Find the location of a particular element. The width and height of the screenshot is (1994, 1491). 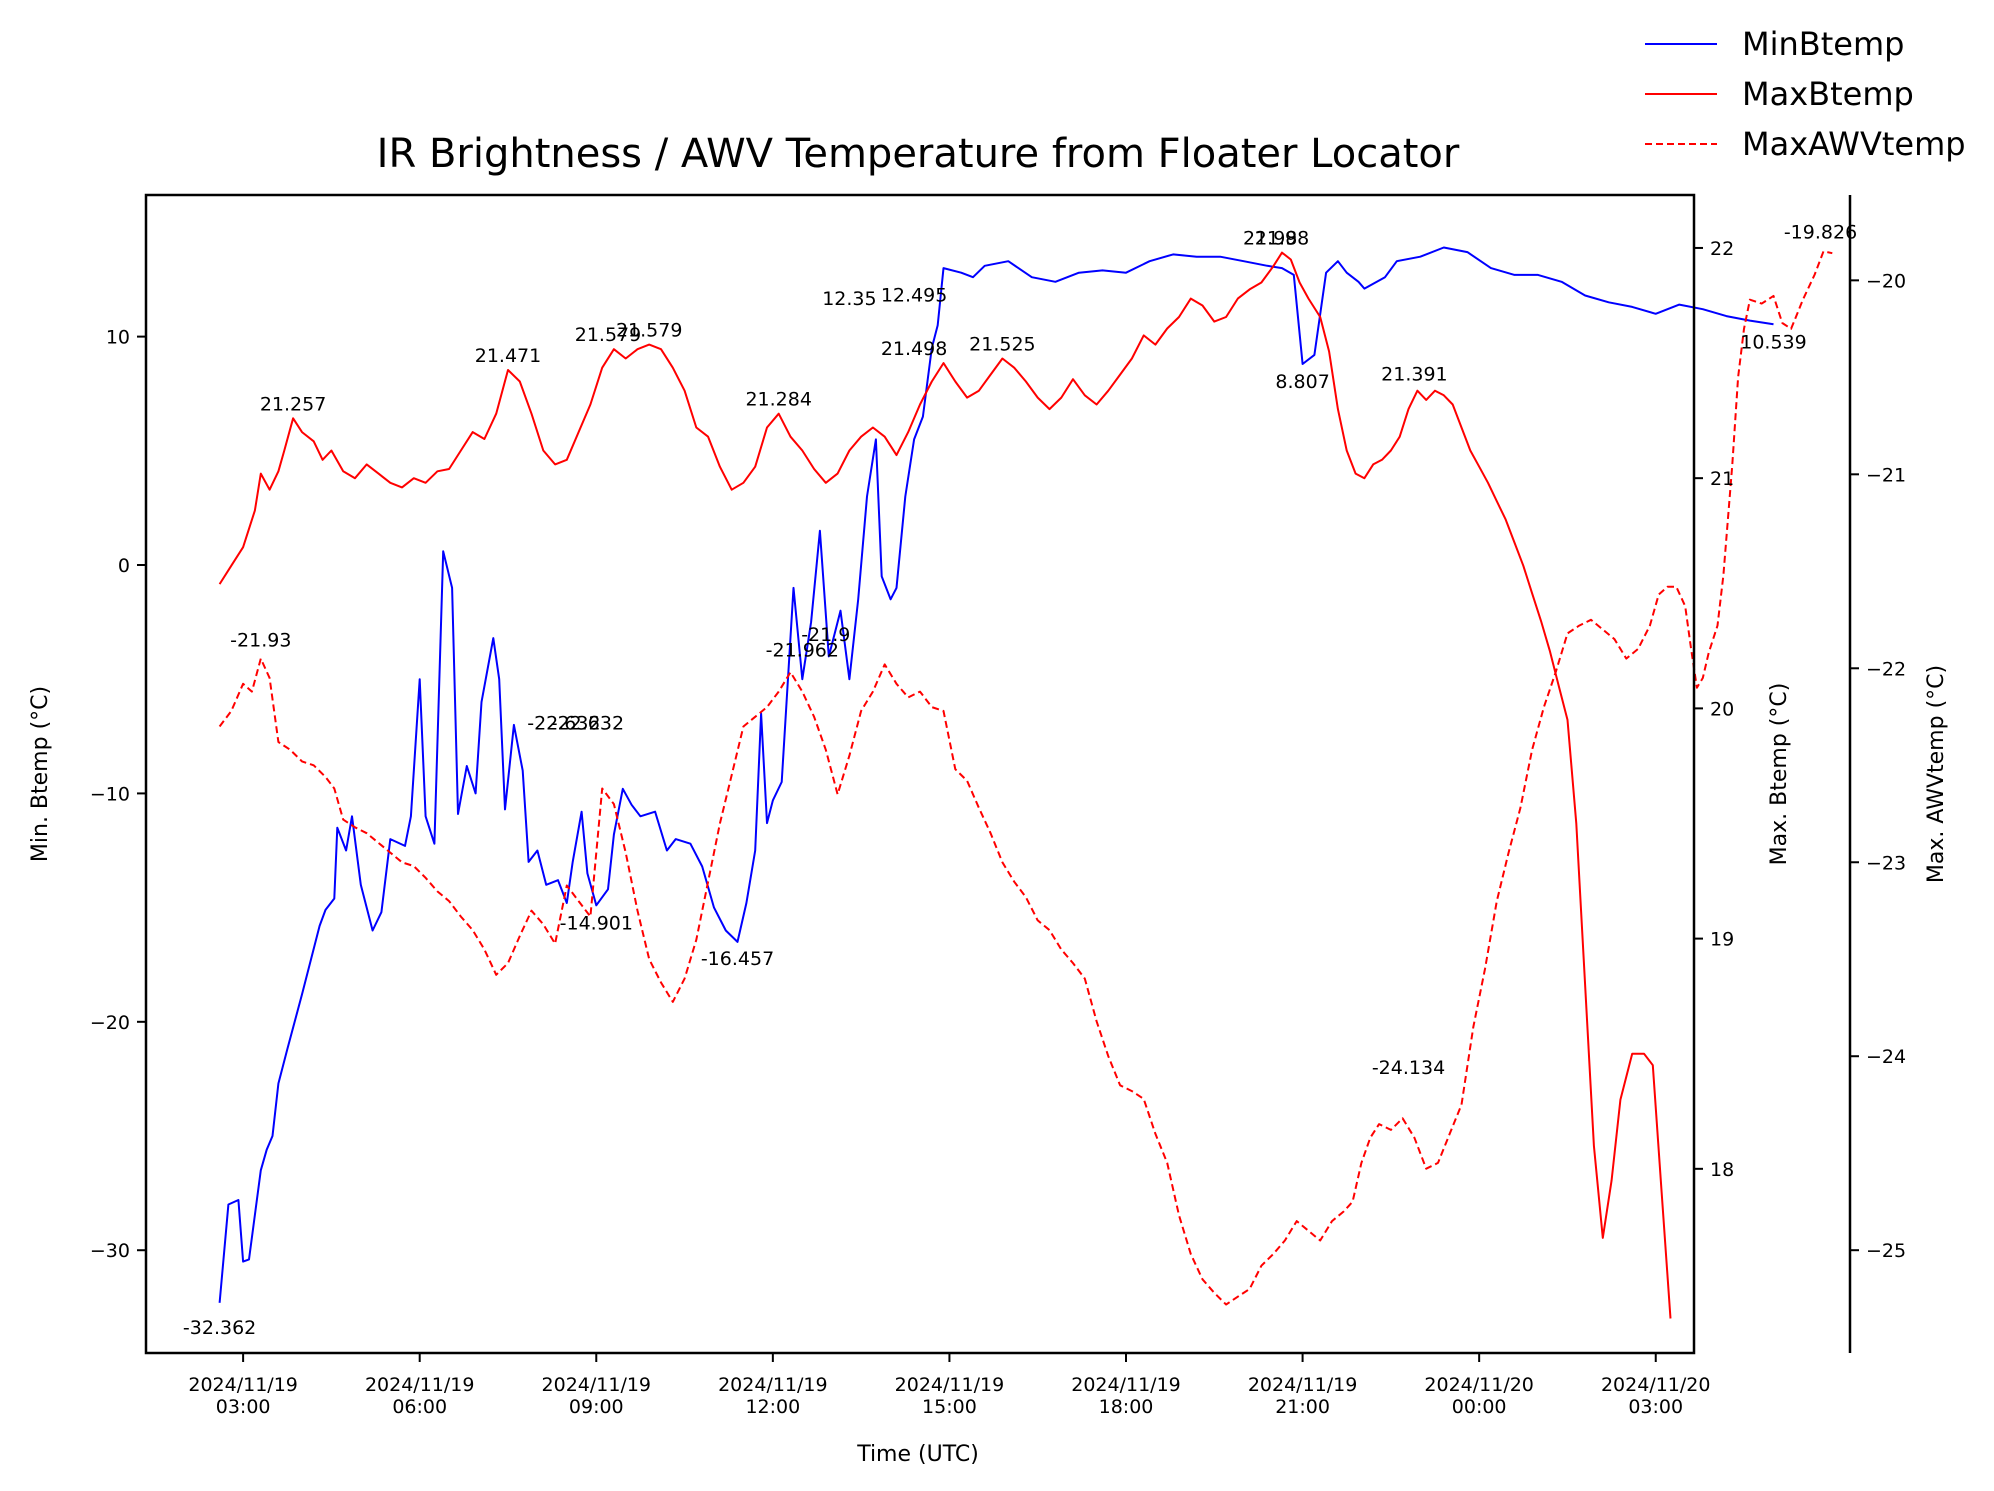

x-axis-label: Time (UTC) is located at coordinates (917, 1454).